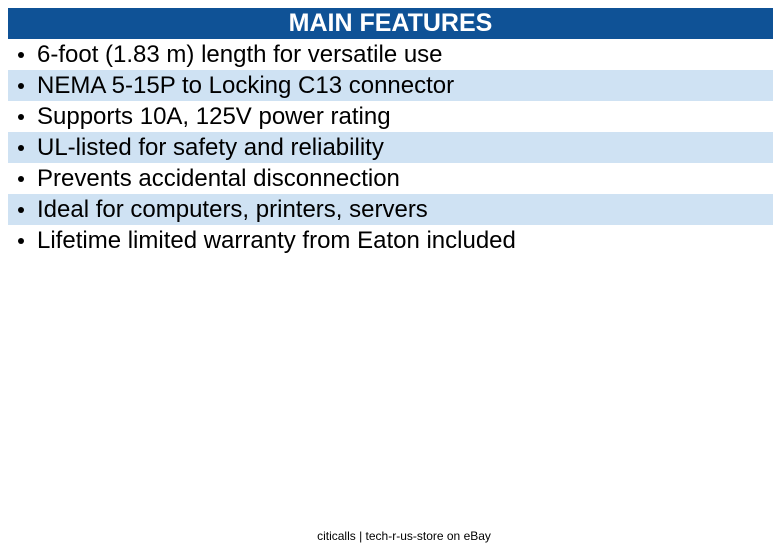 Image resolution: width=784 pixels, height=552 pixels. I want to click on feature-text: UL-listed for safety and reliability, so click(210, 147).